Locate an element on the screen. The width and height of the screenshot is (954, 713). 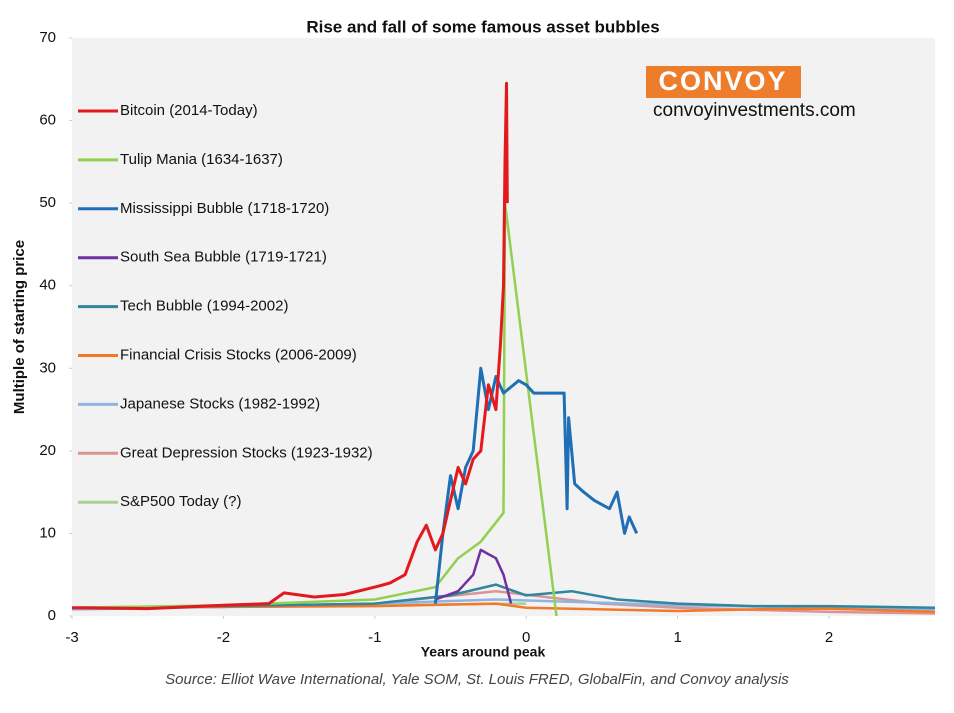
legend-label: Mississippi Bubble (1718-1720) is located at coordinates (224, 208).